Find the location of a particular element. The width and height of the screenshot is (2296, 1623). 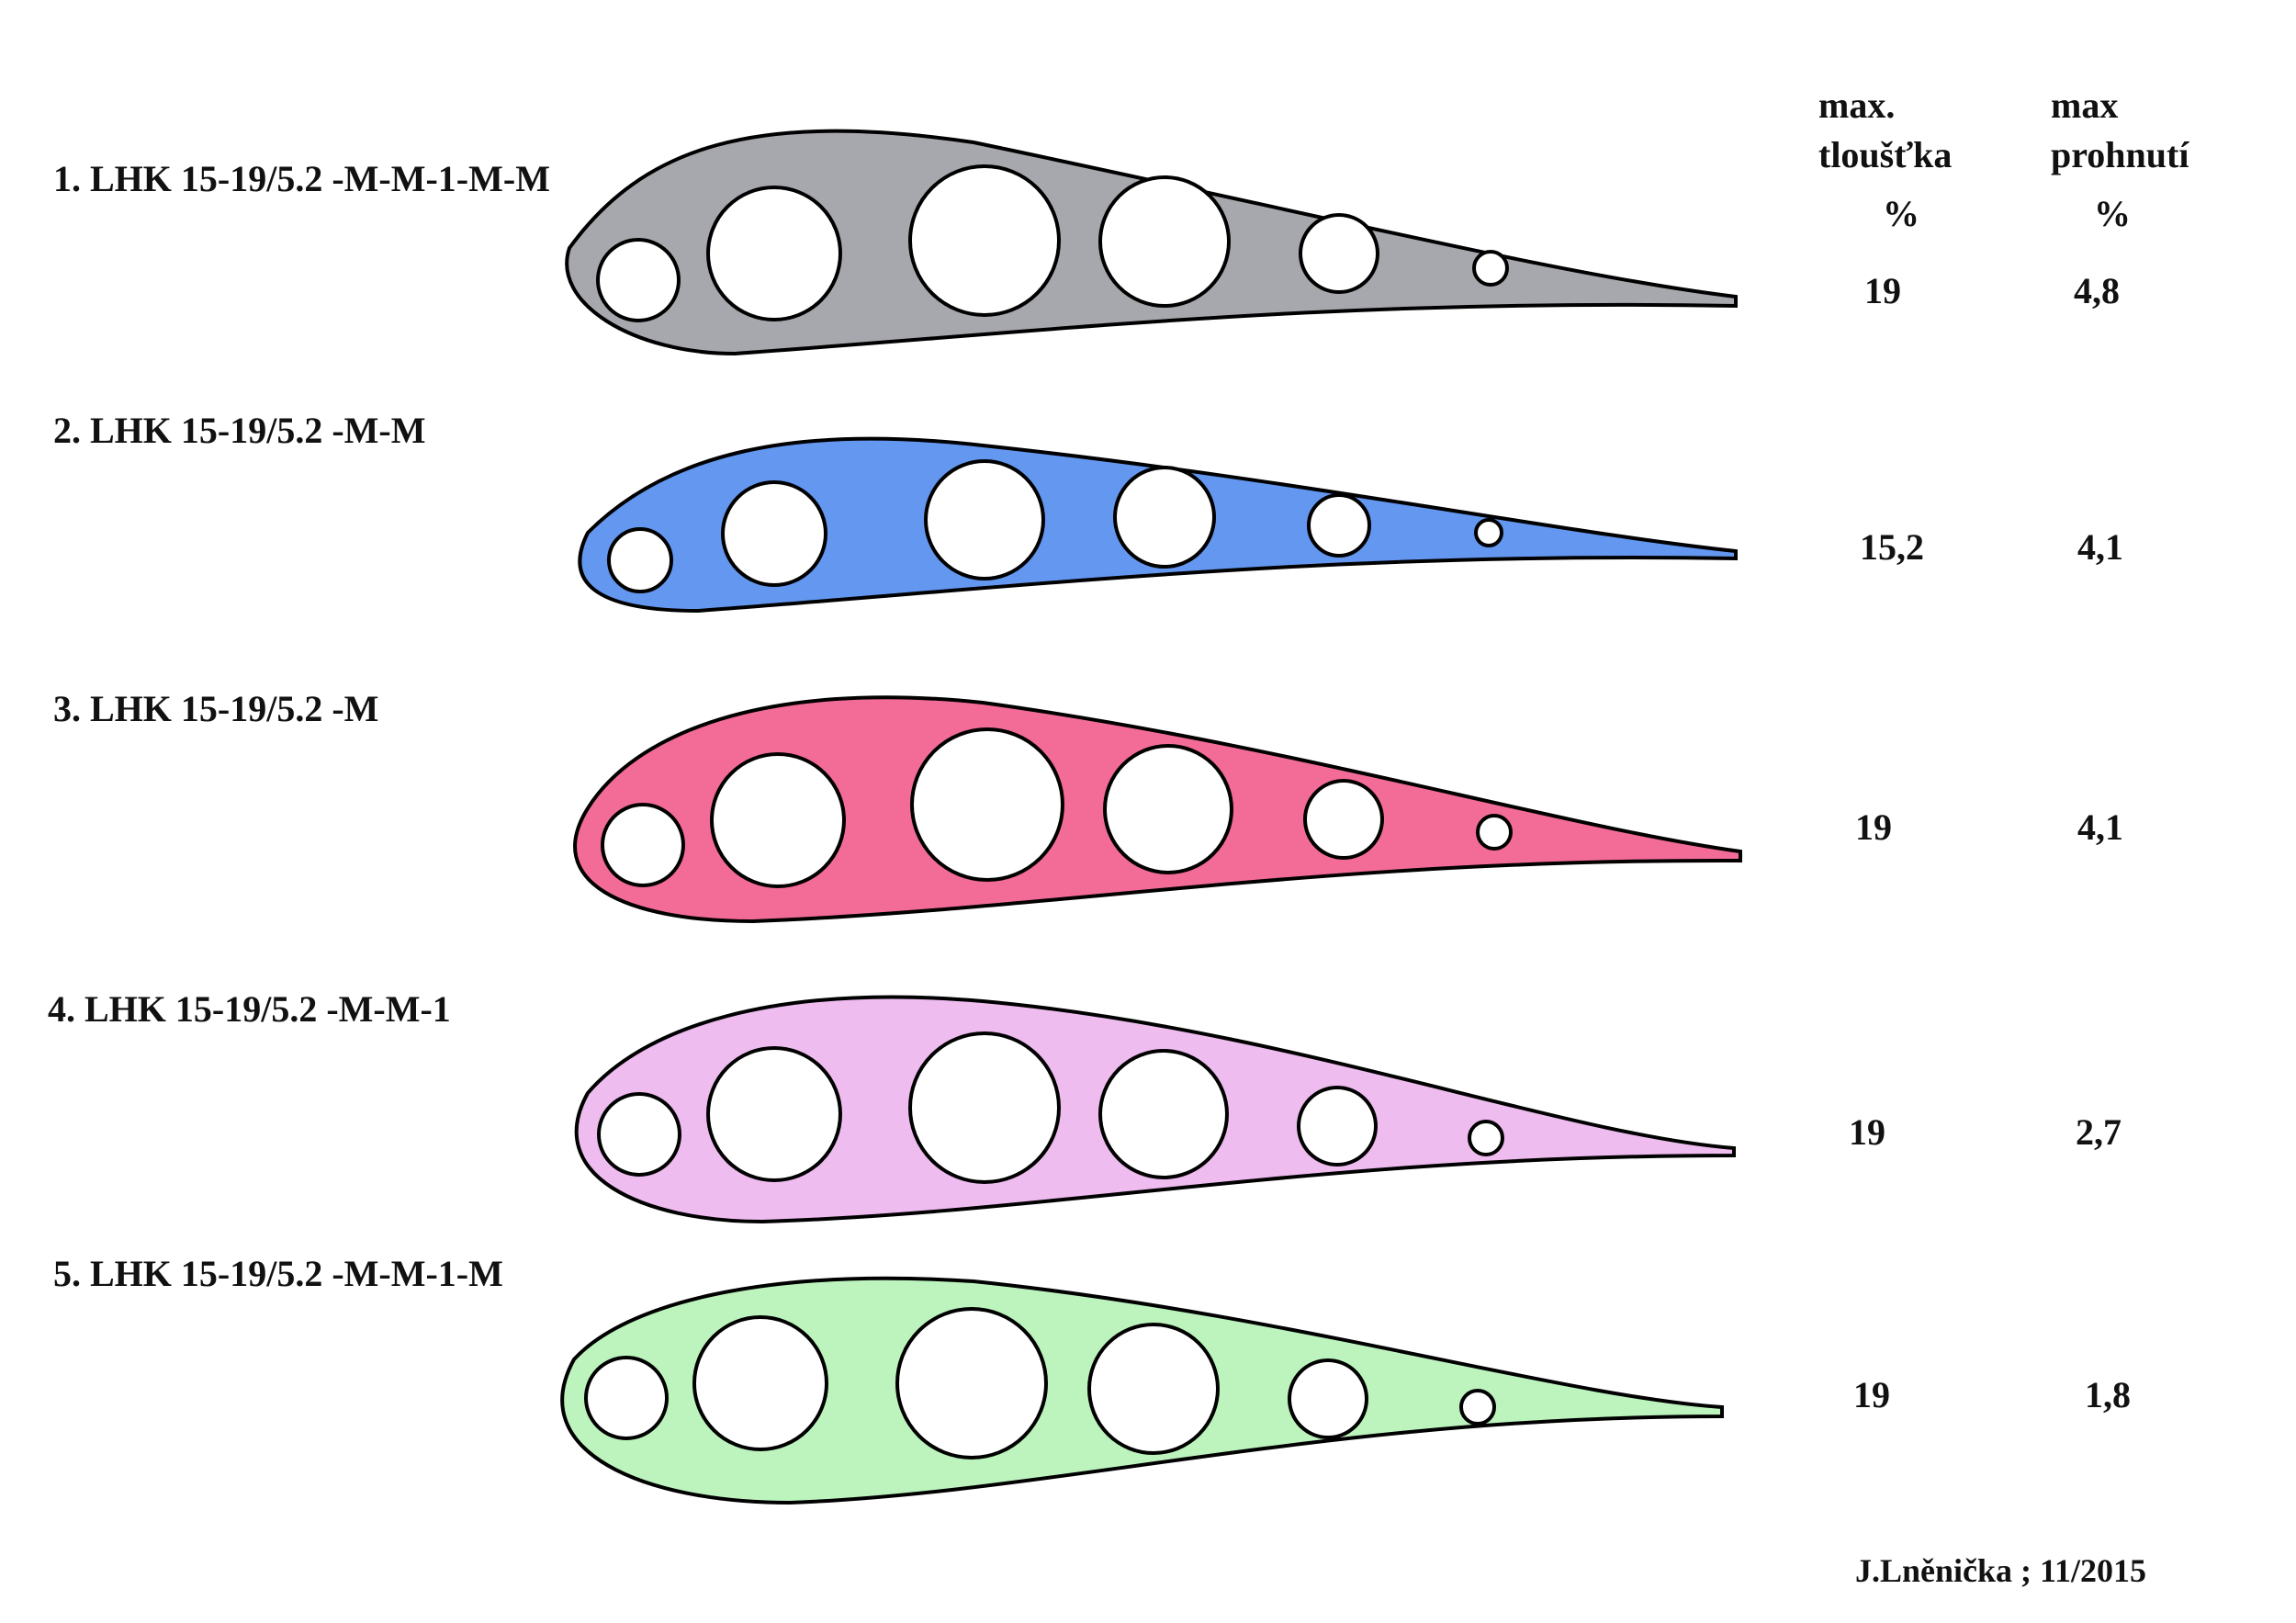

thickness-header-line1: max. is located at coordinates (1856, 105).